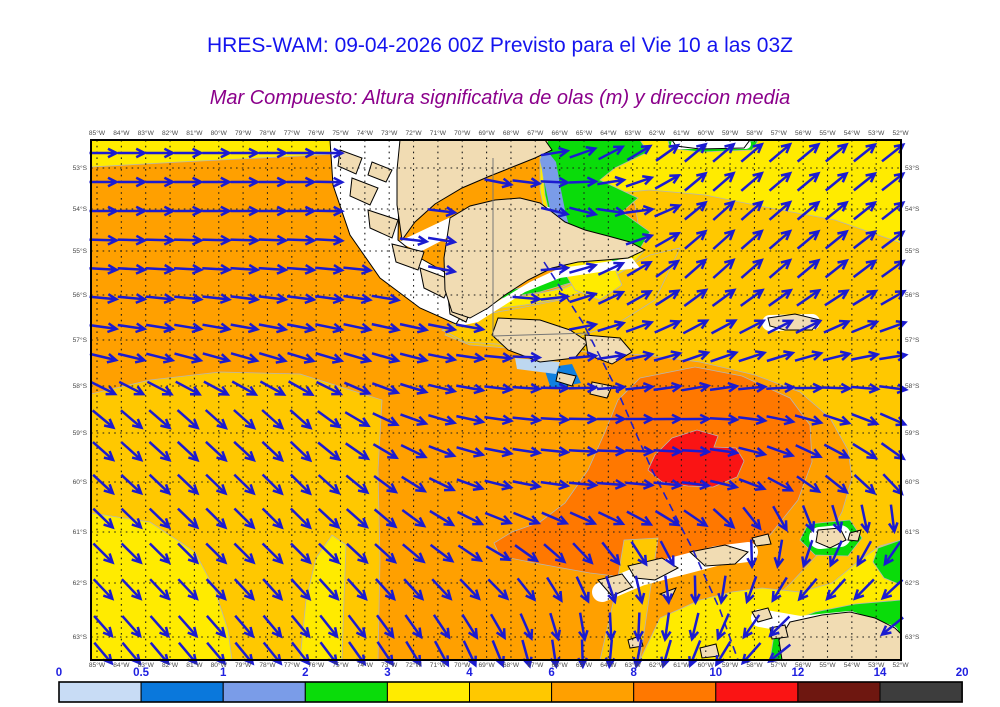  Describe the element at coordinates (80, 209) in the screenshot. I see `lat-label-left: 54°S` at that location.